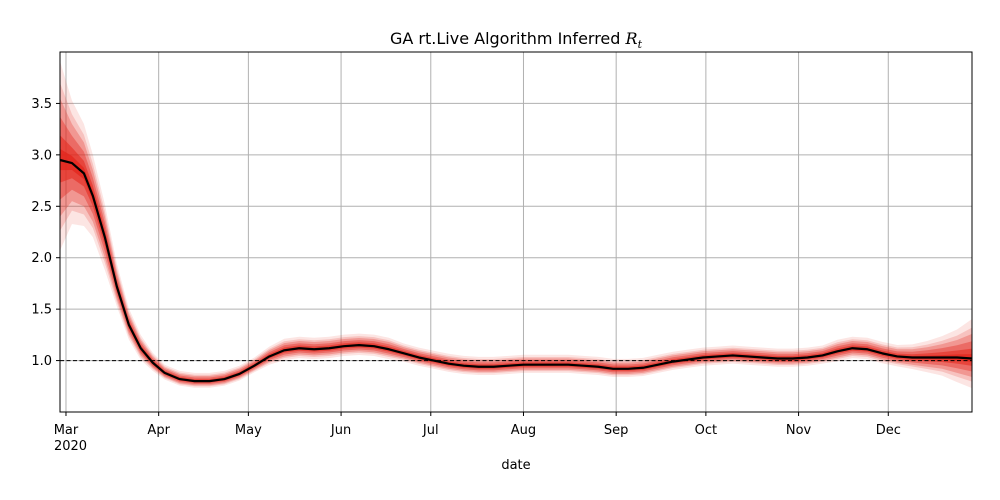 This screenshot has height=500, width=1000. Describe the element at coordinates (41, 104) in the screenshot. I see `y-tick-label: 3.5` at that location.